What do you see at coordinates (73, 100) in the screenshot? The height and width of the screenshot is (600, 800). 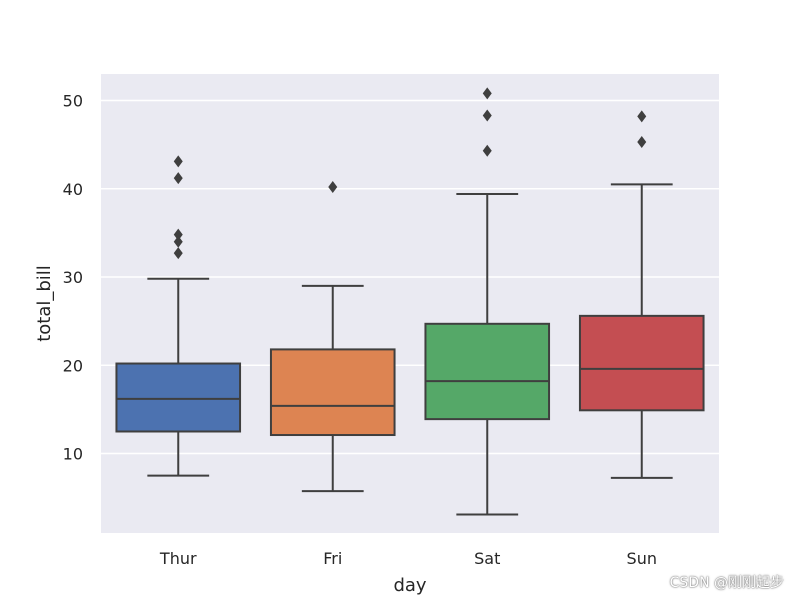 I see `y-tick-label-50: 50` at bounding box center [73, 100].